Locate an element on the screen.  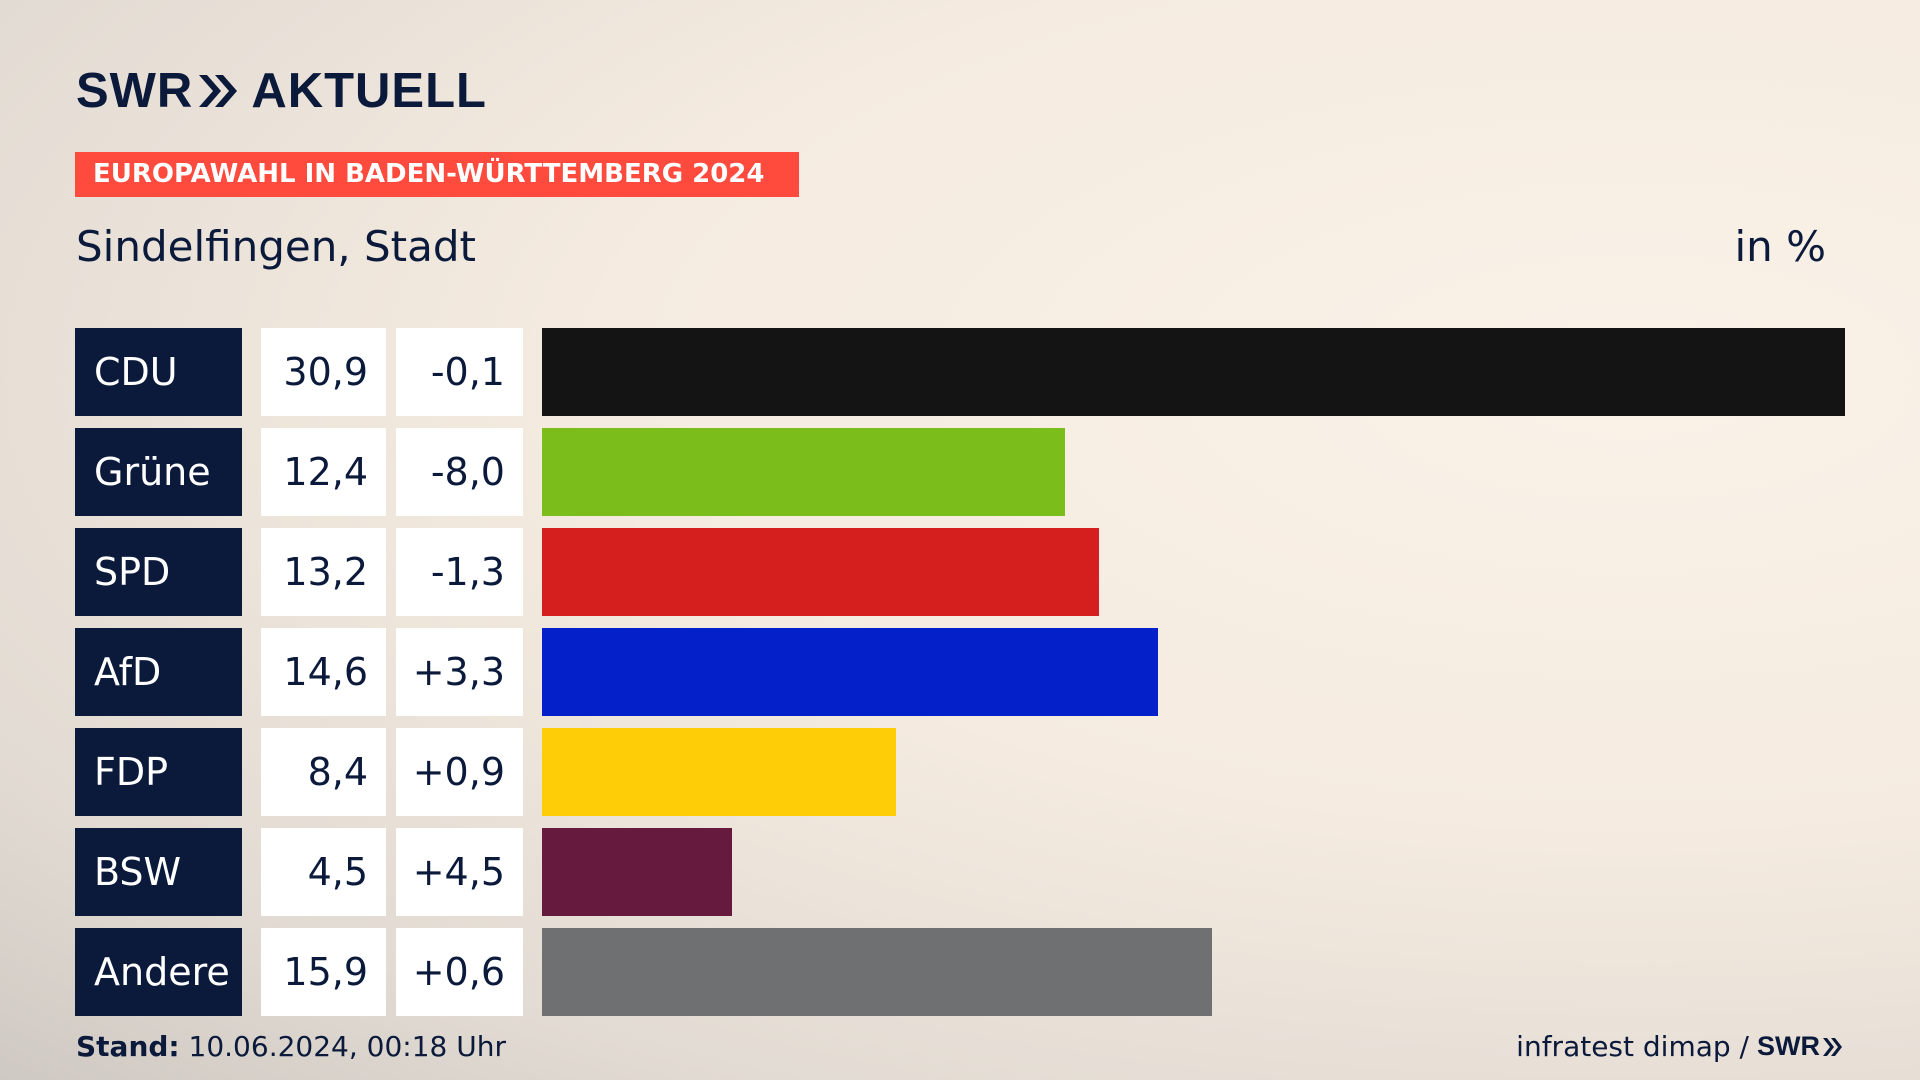
party-label: SPD is located at coordinates (158, 572).